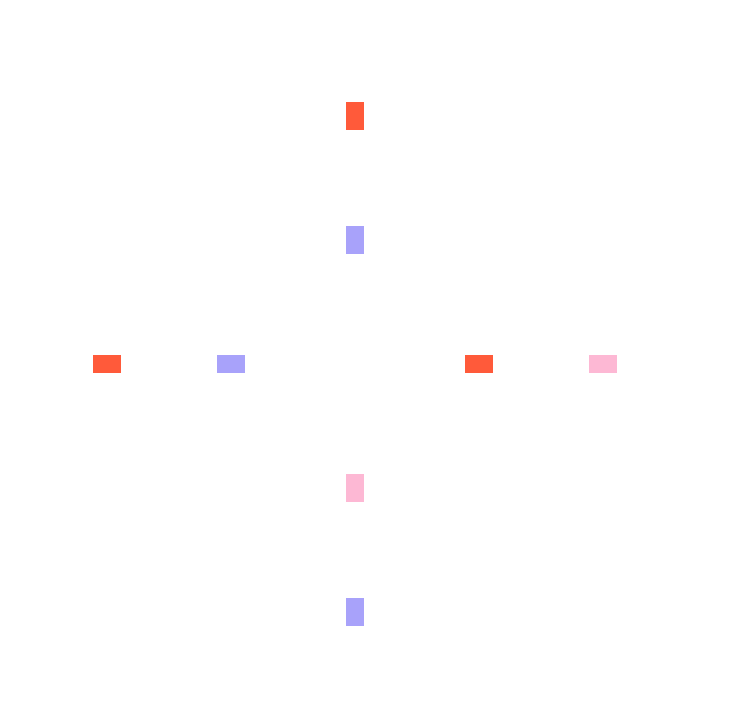 This screenshot has height=720, width=732. What do you see at coordinates (355, 240) in the screenshot?
I see `tile-north-inner` at bounding box center [355, 240].